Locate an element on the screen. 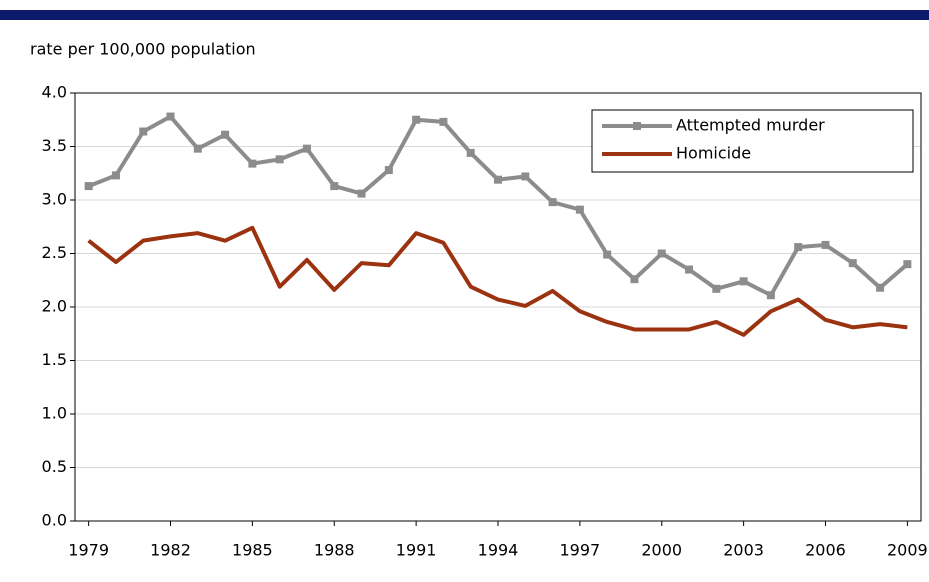  y-tick-label: 0.5 is located at coordinates (54, 466).